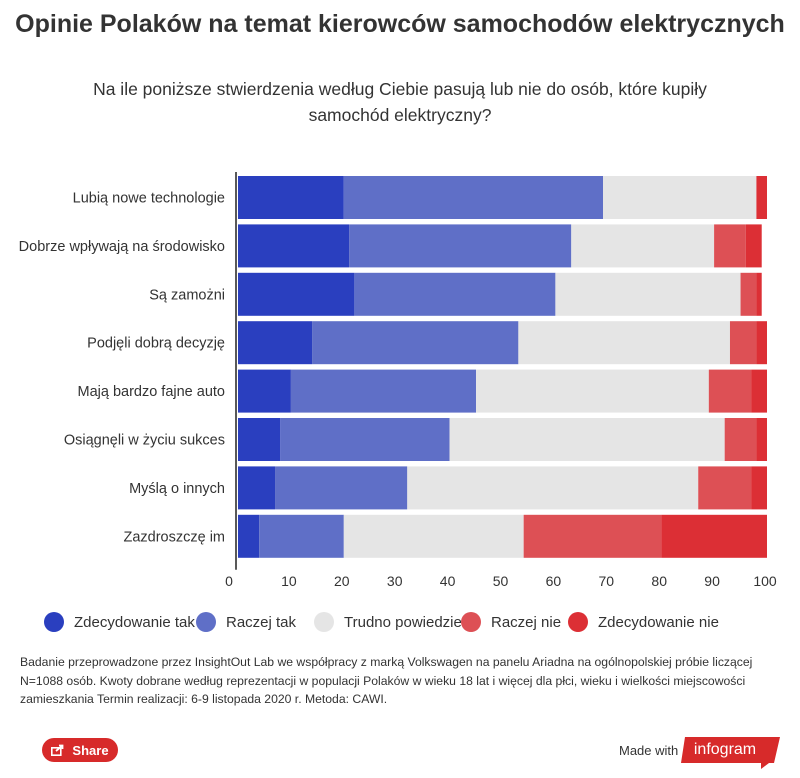 Image resolution: width=800 pixels, height=778 pixels. Describe the element at coordinates (587, 439) in the screenshot. I see `bar-trudno-powiedziec-osiagneli-w-zyciu-sukces` at that location.